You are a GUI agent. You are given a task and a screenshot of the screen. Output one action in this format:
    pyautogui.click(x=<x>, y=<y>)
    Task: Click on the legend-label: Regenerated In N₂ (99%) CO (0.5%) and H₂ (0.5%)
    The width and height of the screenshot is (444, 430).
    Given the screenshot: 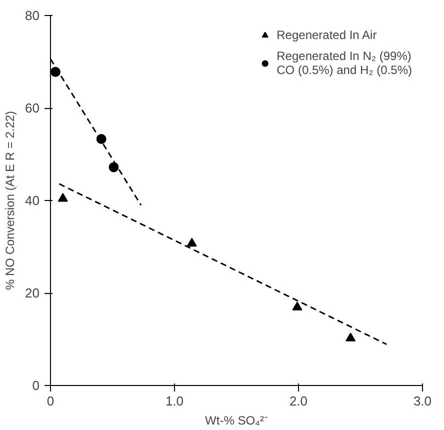 What is the action you would take?
    pyautogui.click(x=344, y=63)
    